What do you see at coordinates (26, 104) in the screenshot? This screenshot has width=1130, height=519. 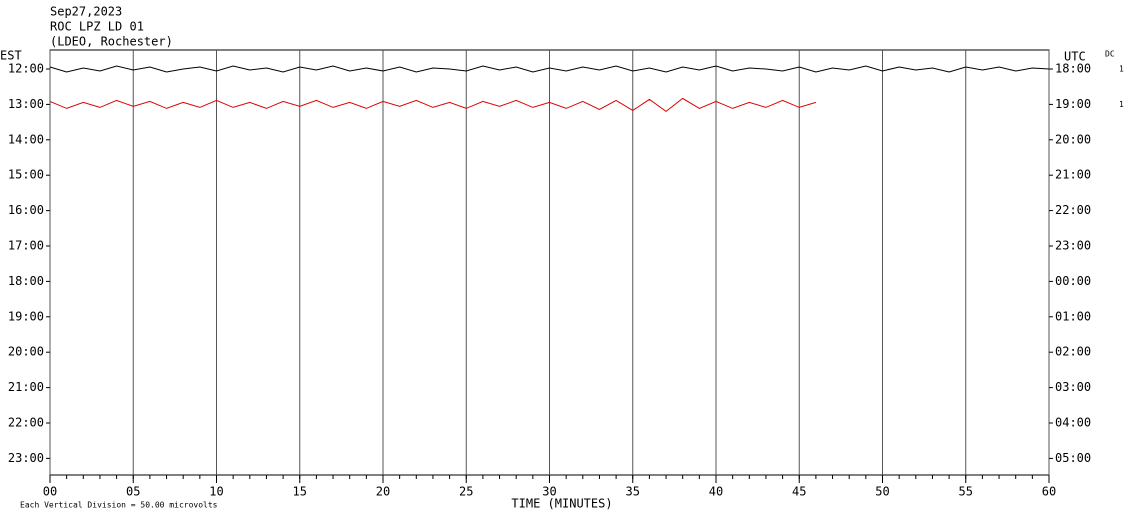 I see `left-row-label: 13:00` at bounding box center [26, 104].